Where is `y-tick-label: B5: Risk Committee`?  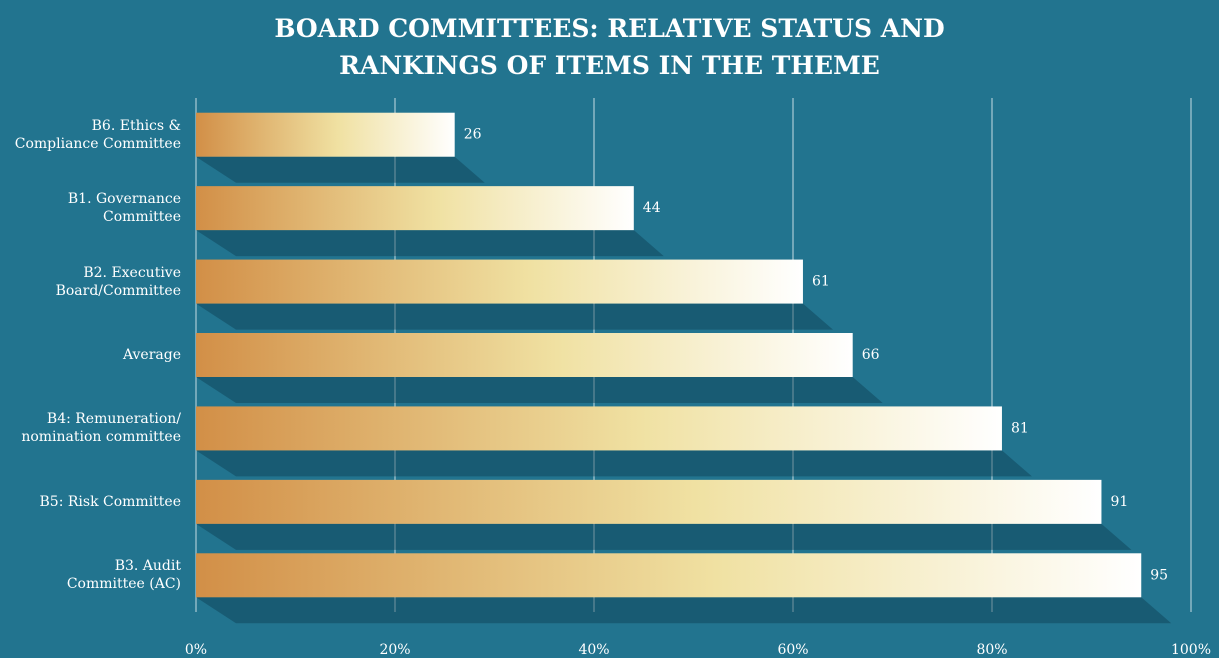 y-tick-label: B5: Risk Committee is located at coordinates (110, 501).